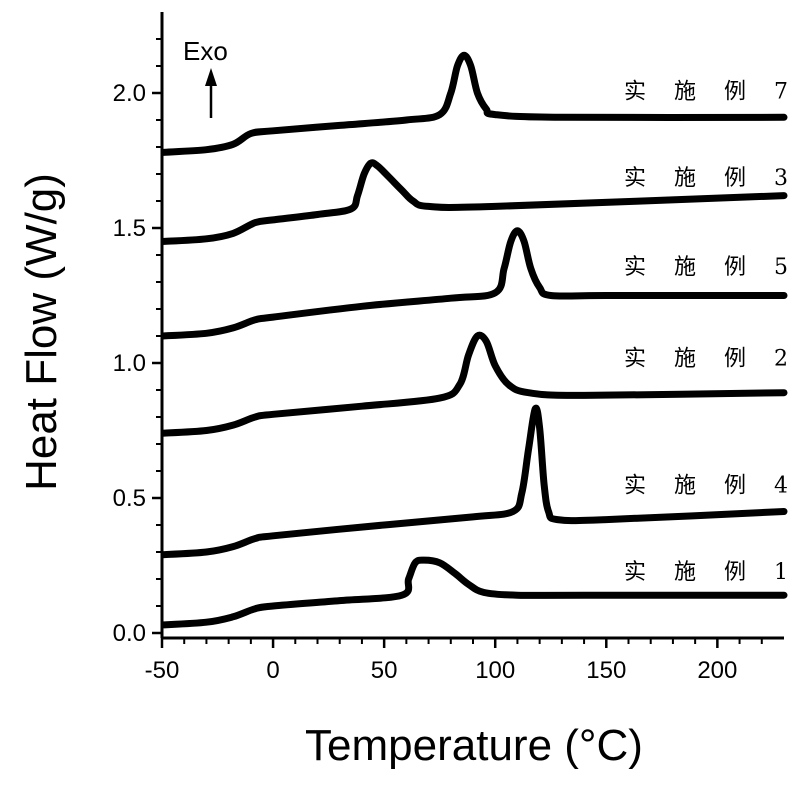 The width and height of the screenshot is (799, 789). Describe the element at coordinates (706, 359) in the screenshot. I see `series-label-3: 实 施 例 2` at that location.